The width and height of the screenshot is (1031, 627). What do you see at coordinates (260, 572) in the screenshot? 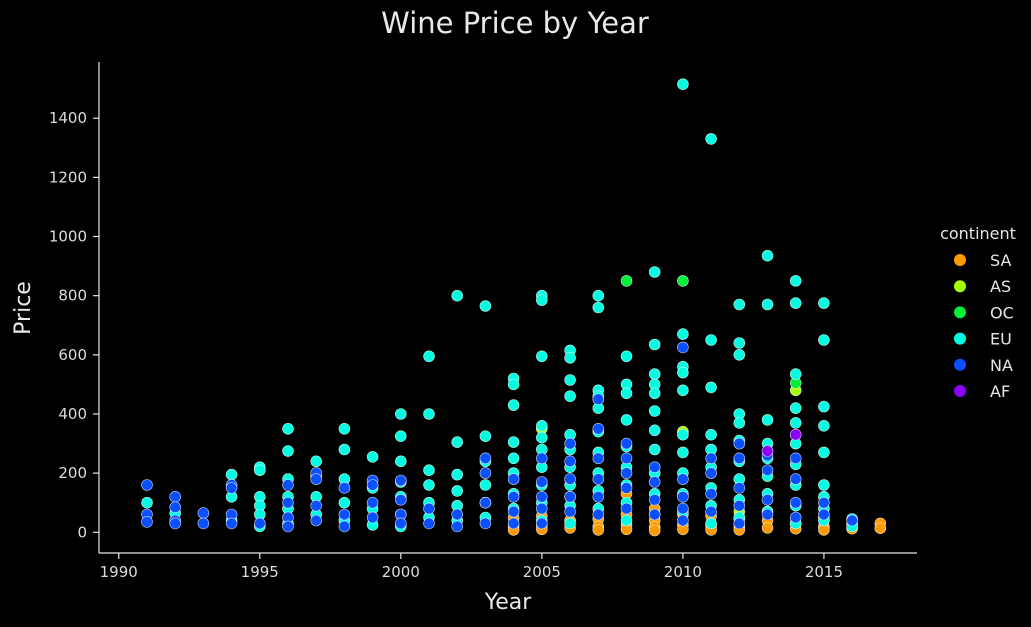
I see `x-tick-label: 1995` at bounding box center [260, 572].